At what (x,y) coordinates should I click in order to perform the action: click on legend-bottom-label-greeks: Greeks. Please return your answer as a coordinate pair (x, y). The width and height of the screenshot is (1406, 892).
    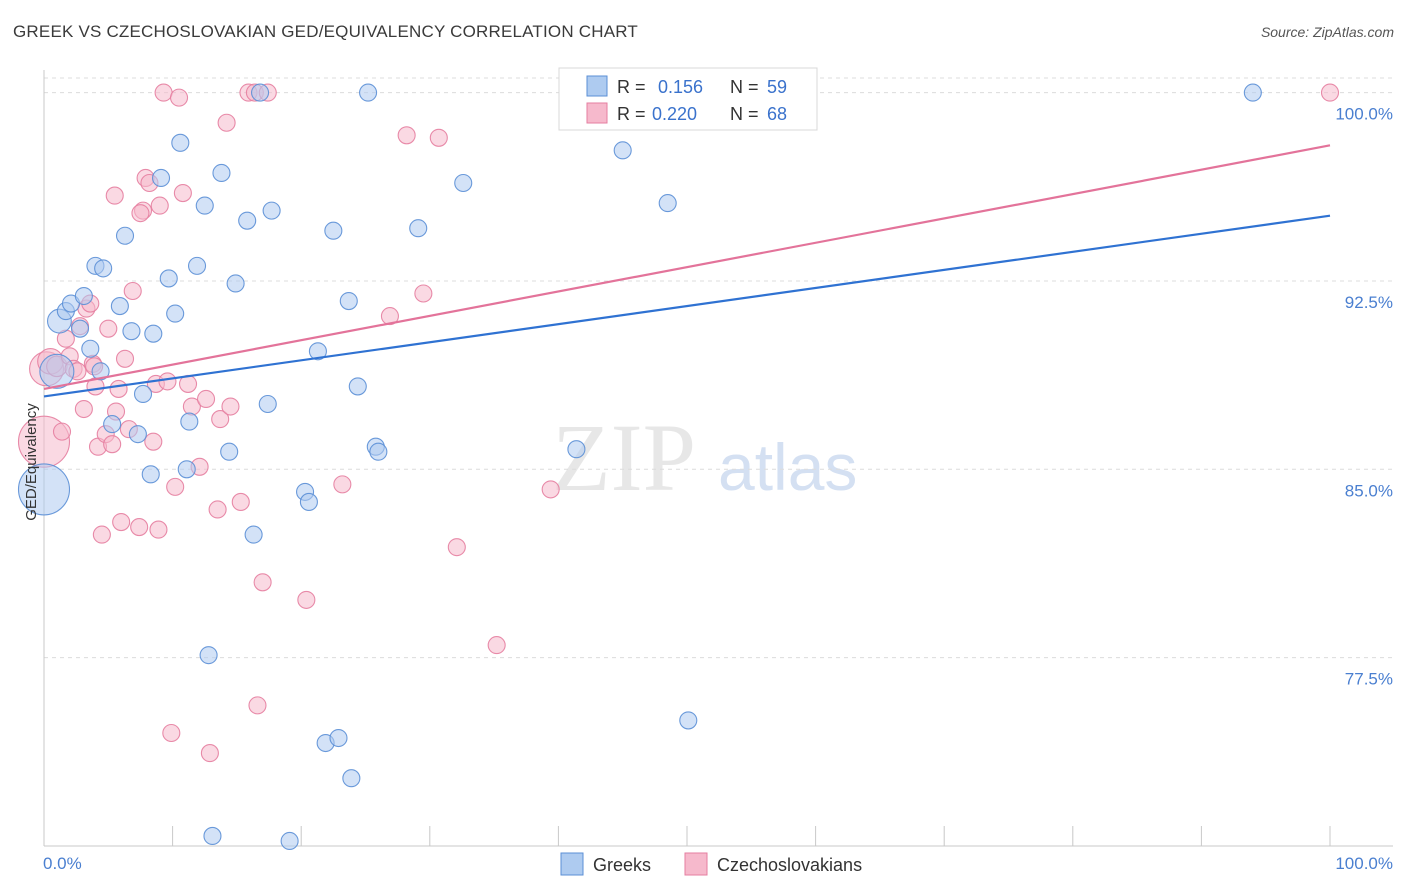
    Looking at the image, I should click on (622, 865).